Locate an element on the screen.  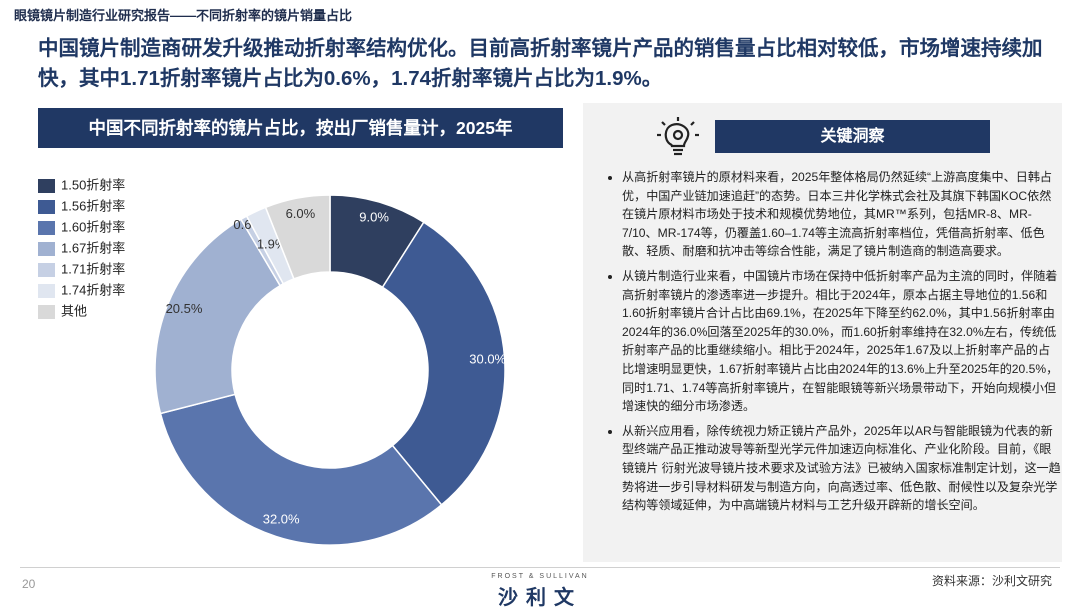
legend-label: 1.74折射率 is located at coordinates (93, 289).